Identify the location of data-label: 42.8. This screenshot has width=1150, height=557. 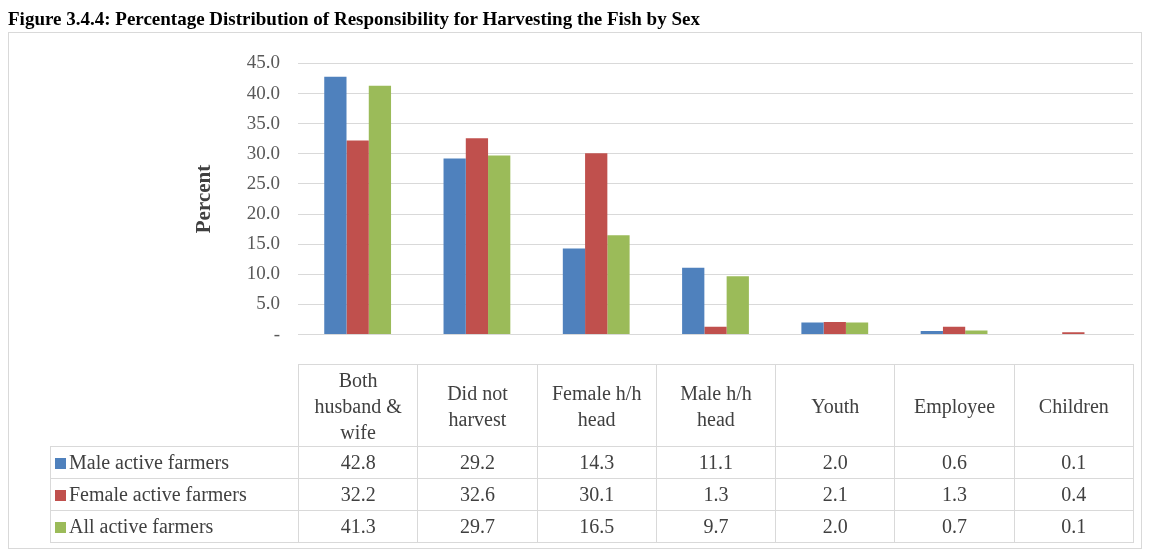
(358, 462).